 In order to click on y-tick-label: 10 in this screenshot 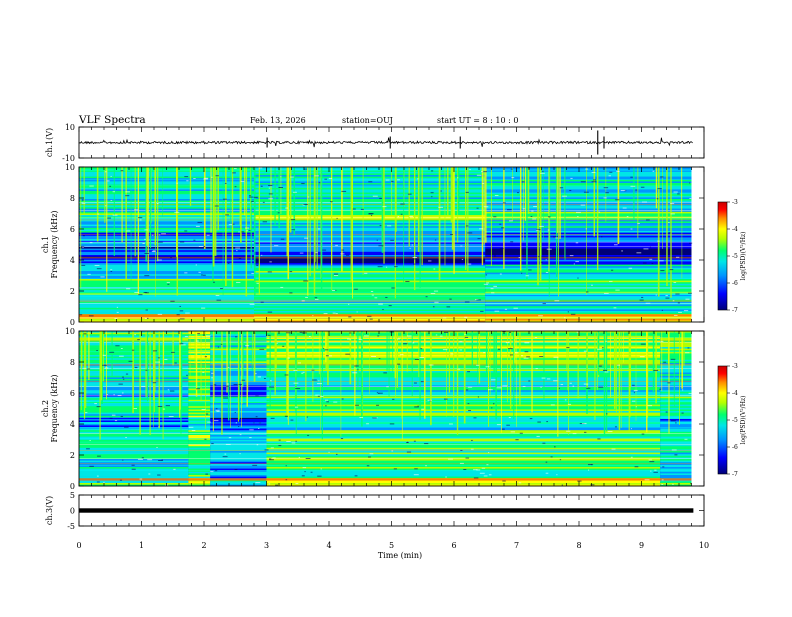, I will do `click(70, 331)`.